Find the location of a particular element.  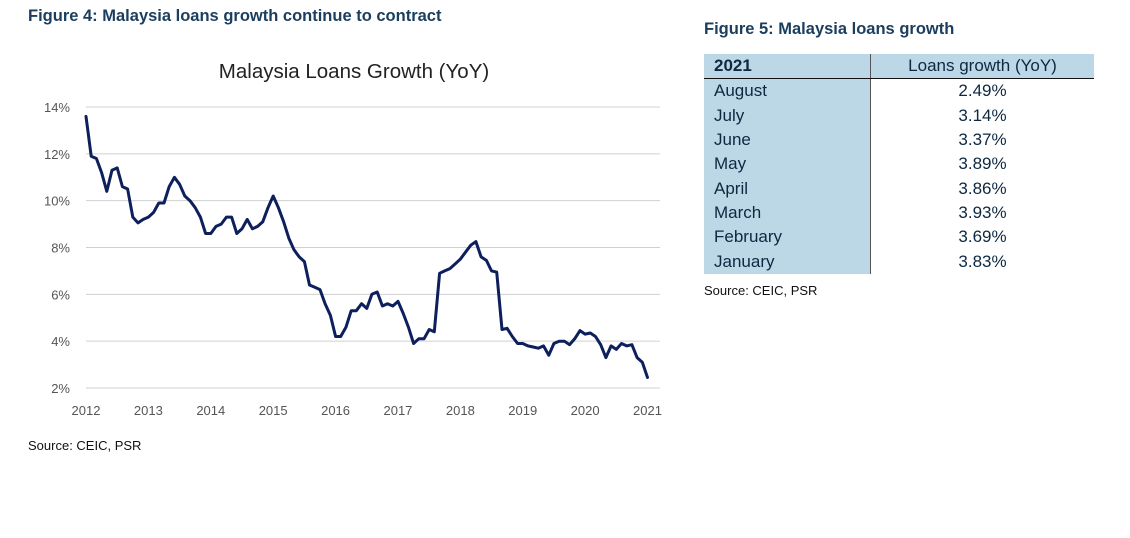

table-row: February 3.69% is located at coordinates (899, 237).